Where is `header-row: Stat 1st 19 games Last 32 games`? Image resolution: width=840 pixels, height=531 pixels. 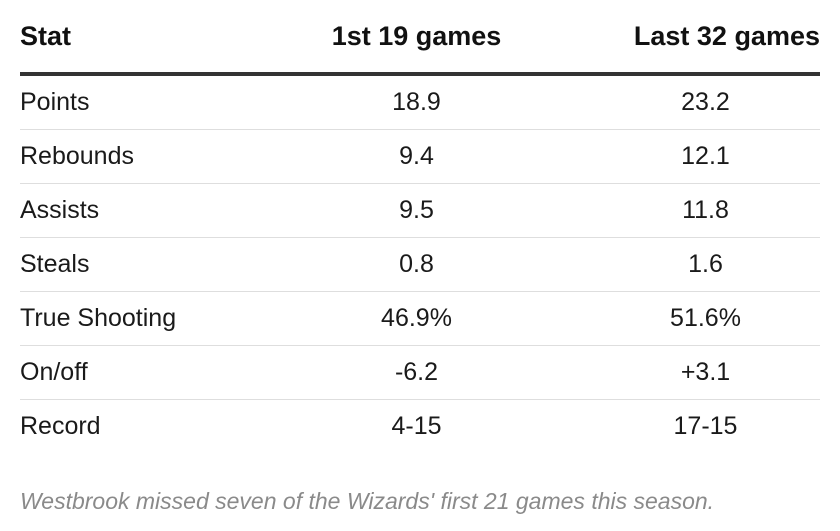
header-row: Stat 1st 19 games Last 32 games is located at coordinates (420, 38).